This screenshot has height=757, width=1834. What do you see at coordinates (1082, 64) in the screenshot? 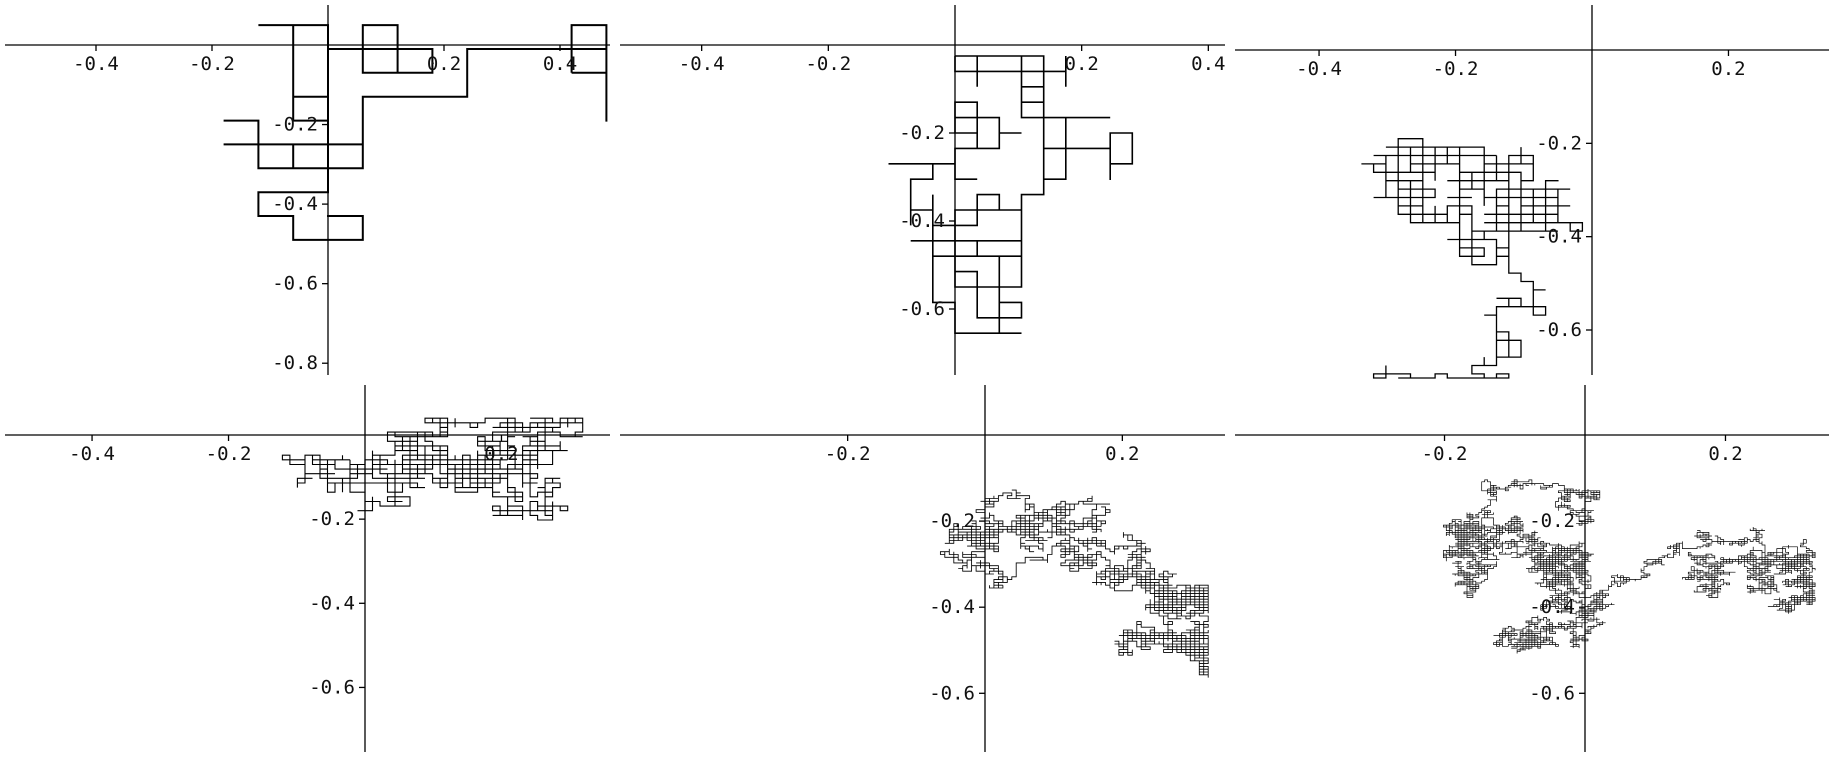
I see `x-tick-label-top-center-2: 0.2` at bounding box center [1082, 64].